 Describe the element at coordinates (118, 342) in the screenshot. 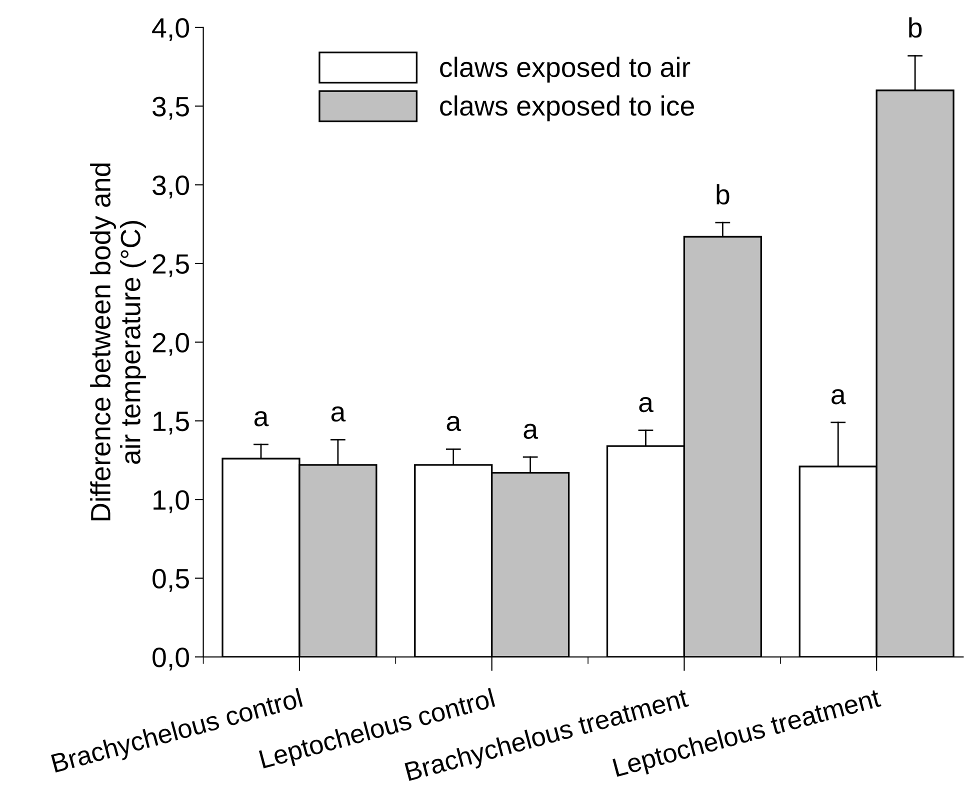

I see `y-axis-title: Difference between body and air temperature (°C)` at that location.